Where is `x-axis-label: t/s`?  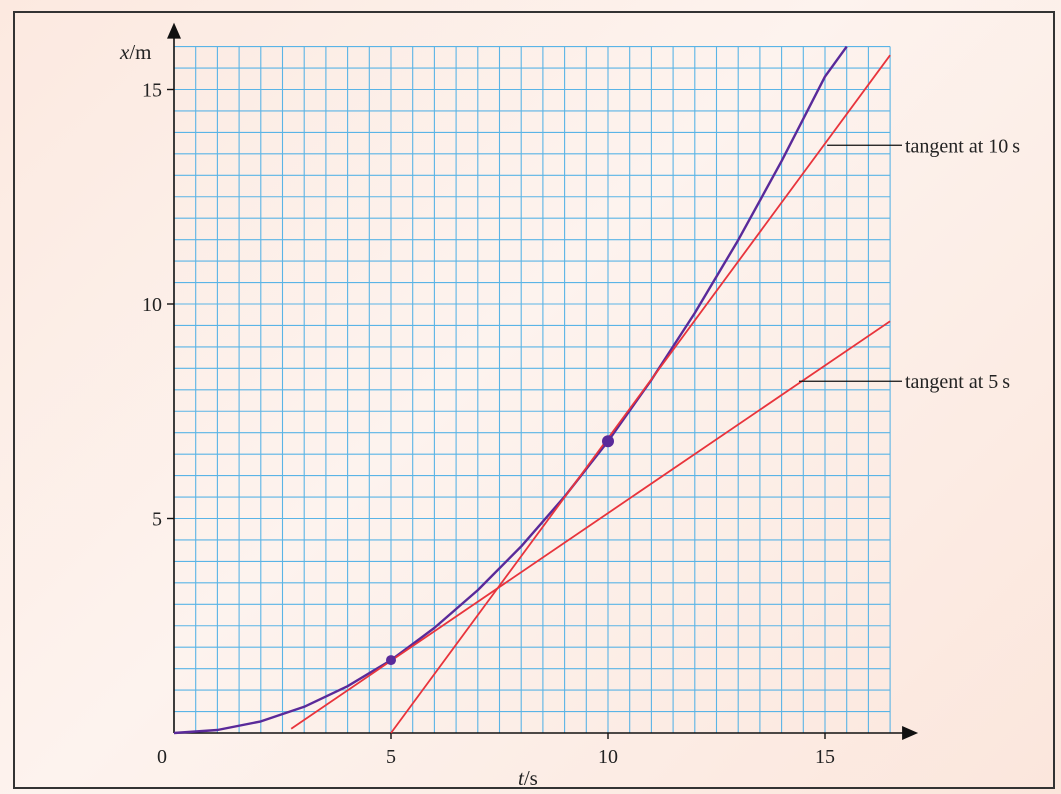 x-axis-label: t/s is located at coordinates (528, 778).